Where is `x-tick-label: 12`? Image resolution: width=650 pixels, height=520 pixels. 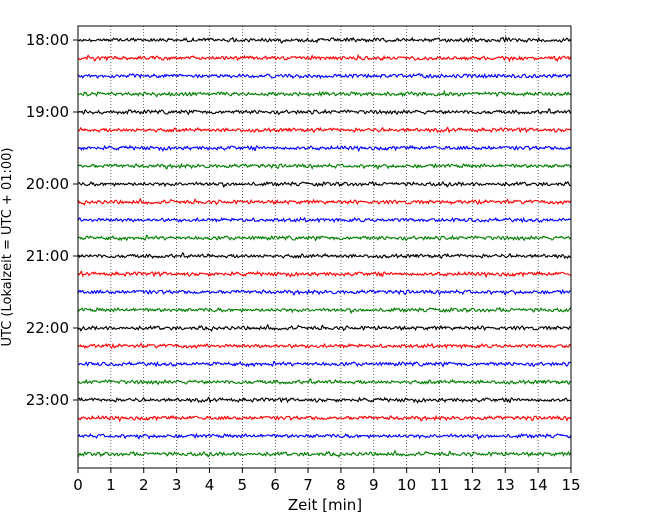 x-tick-label: 12 is located at coordinates (472, 485).